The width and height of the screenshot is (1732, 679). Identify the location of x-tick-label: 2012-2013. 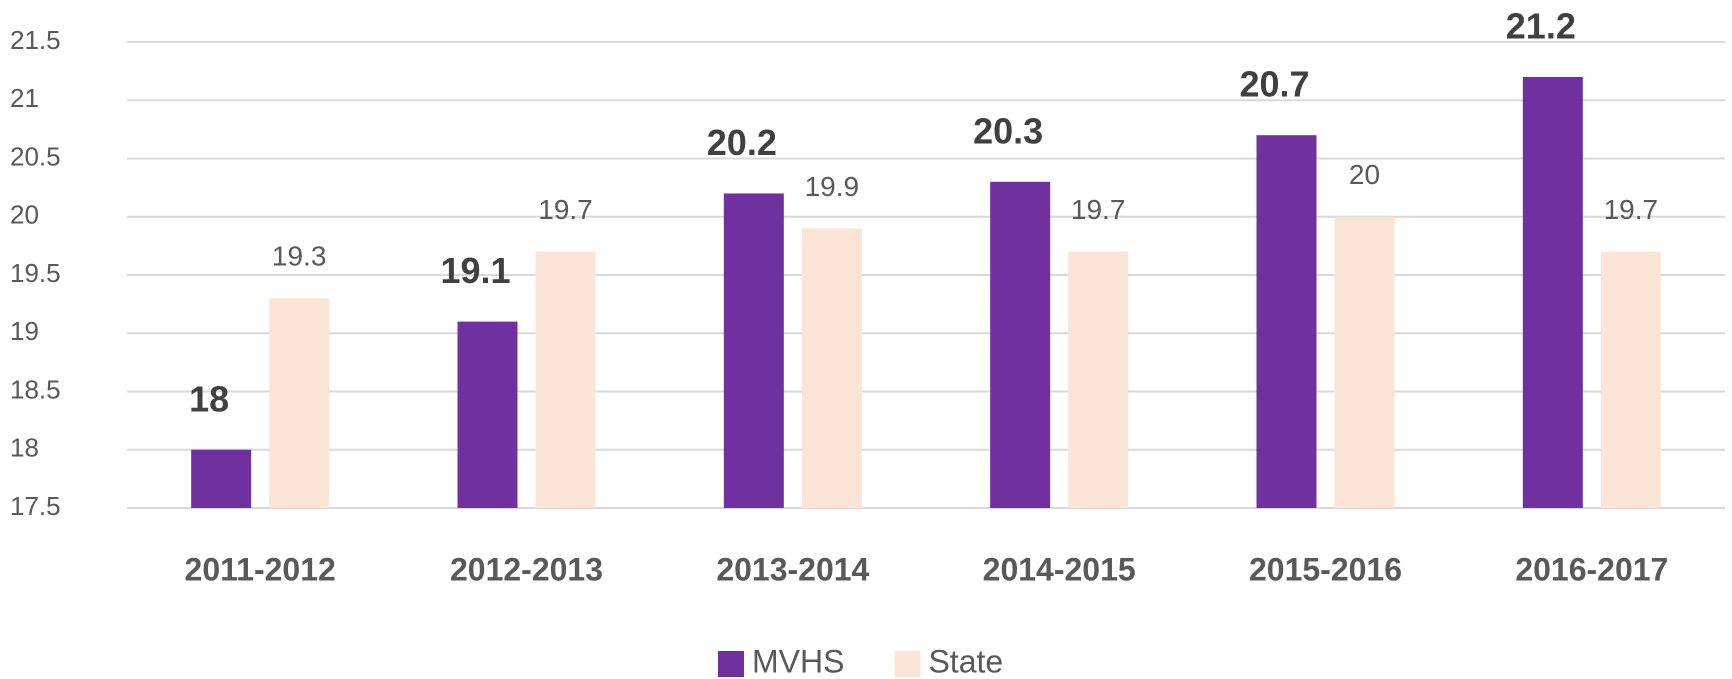
(526, 569).